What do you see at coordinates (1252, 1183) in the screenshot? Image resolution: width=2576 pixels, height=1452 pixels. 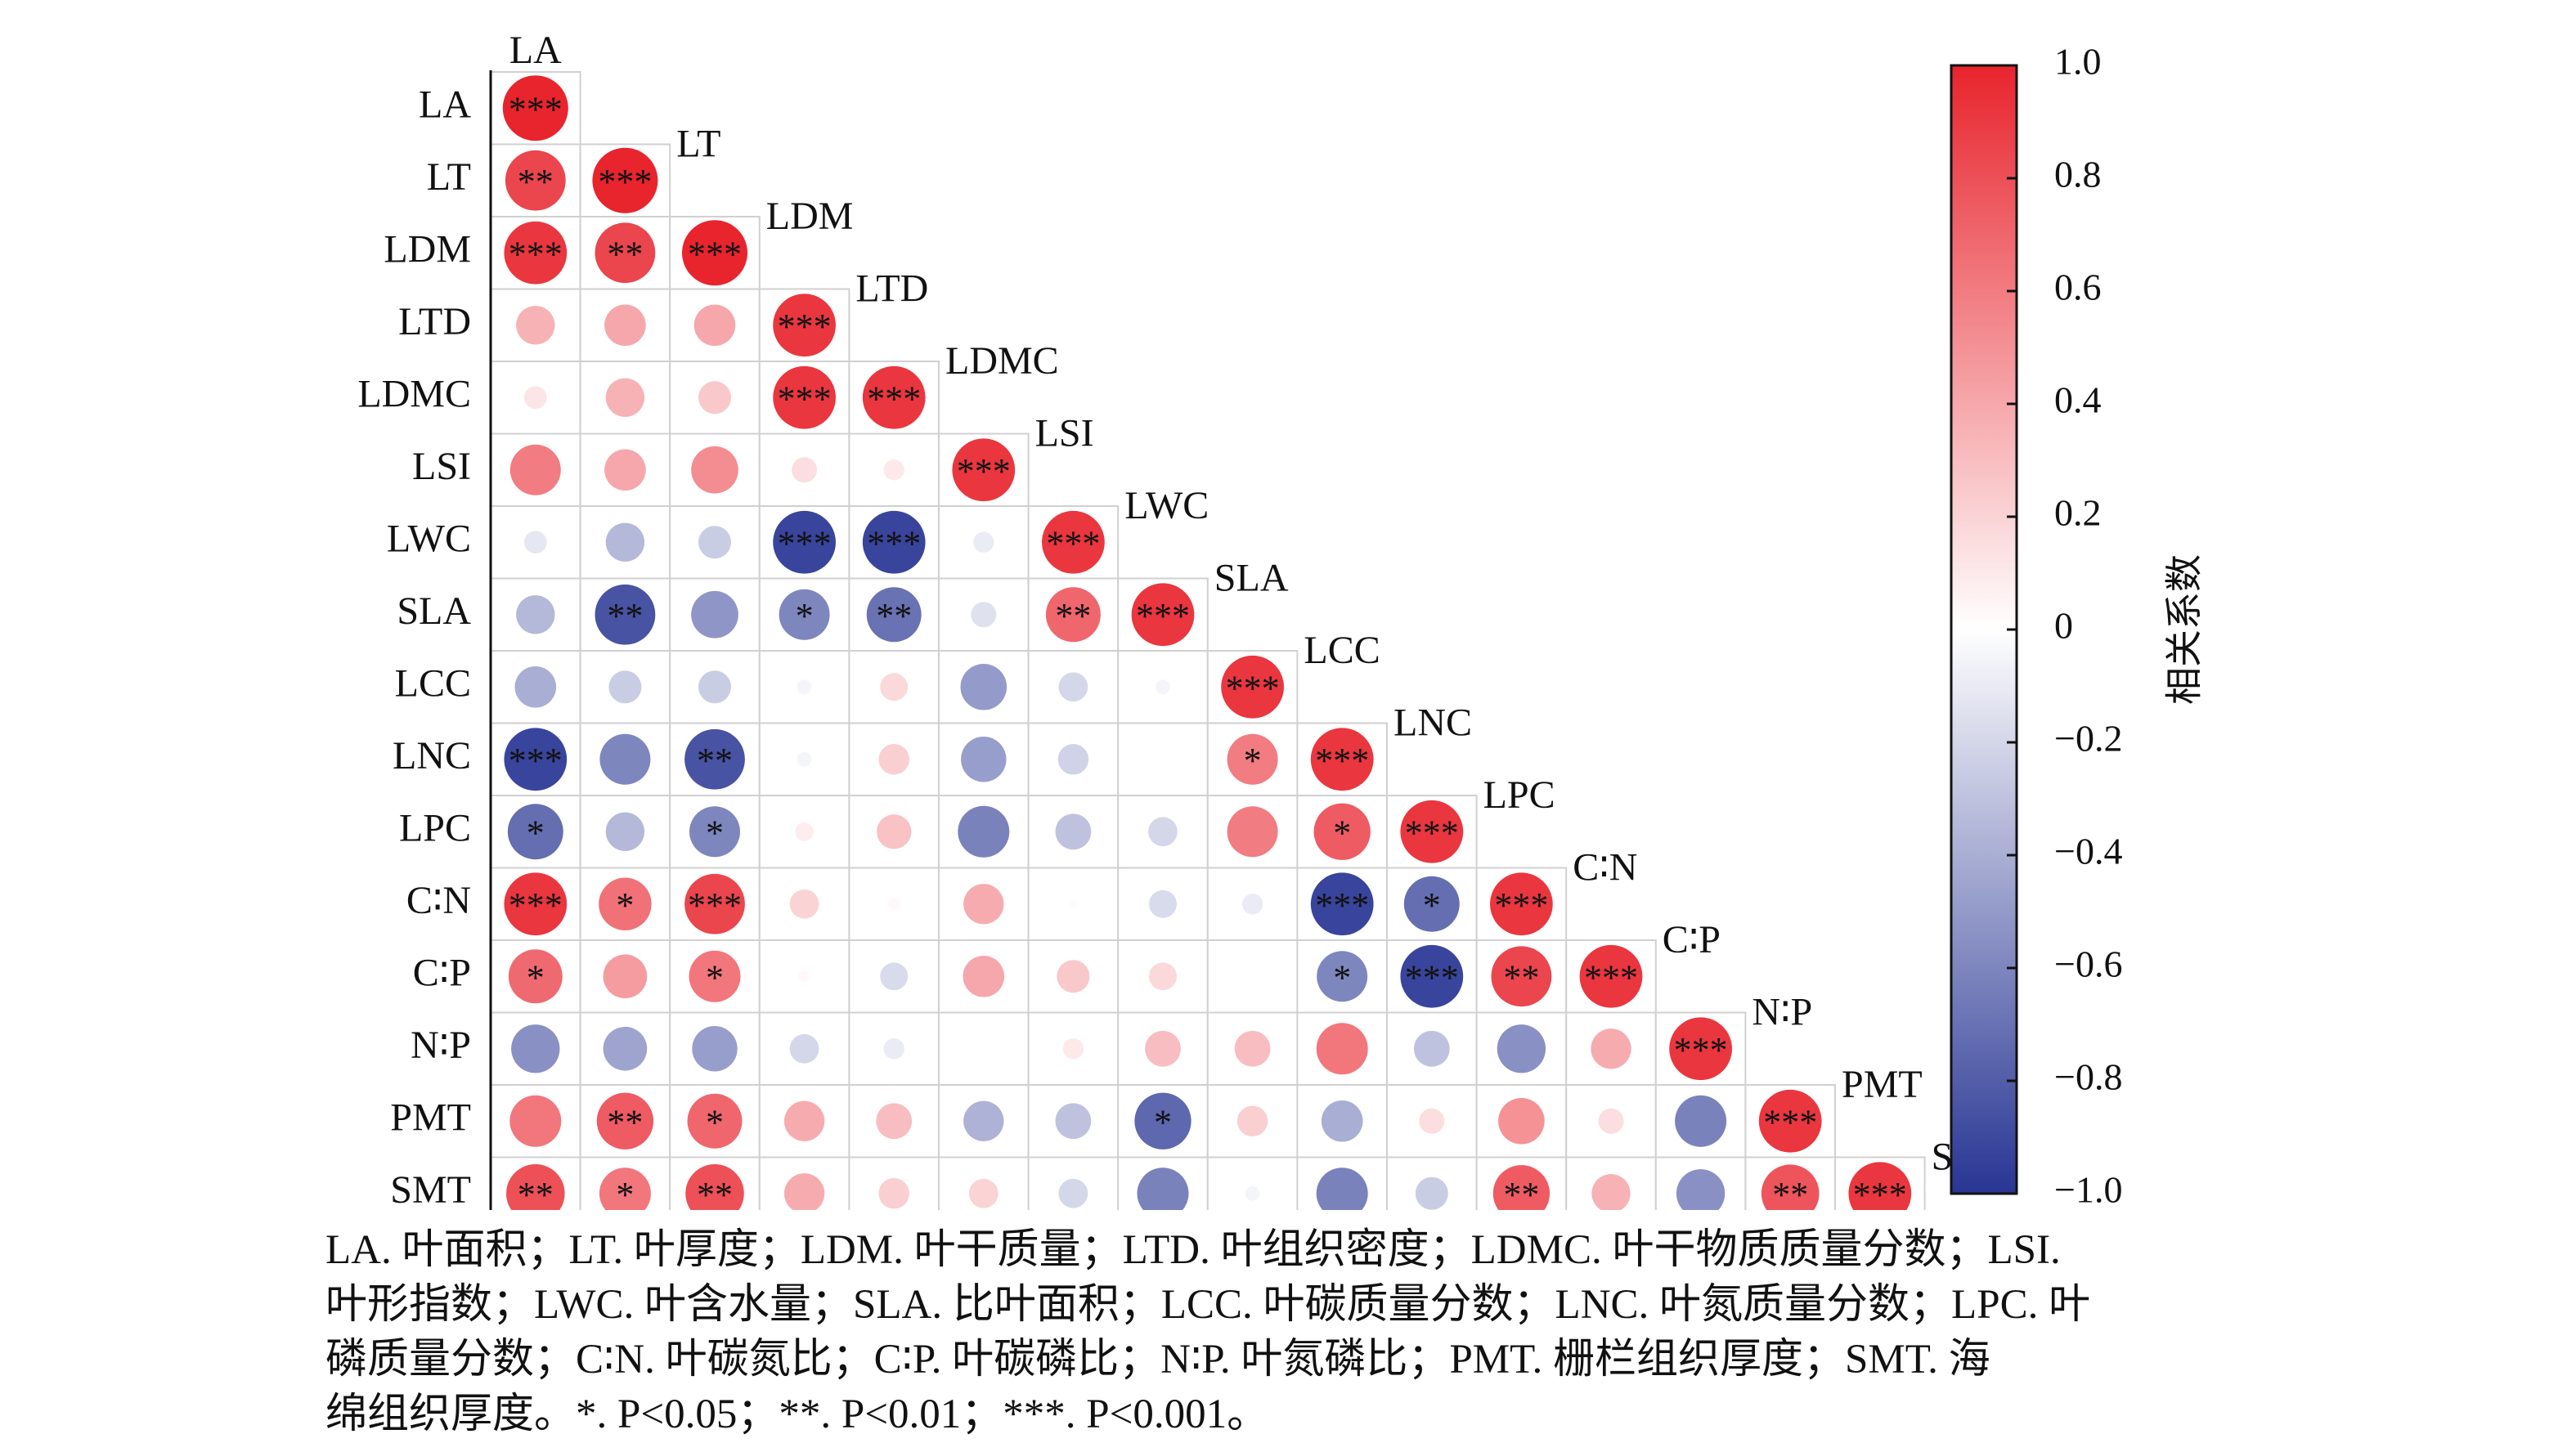 I see `matrix-cell` at bounding box center [1252, 1183].